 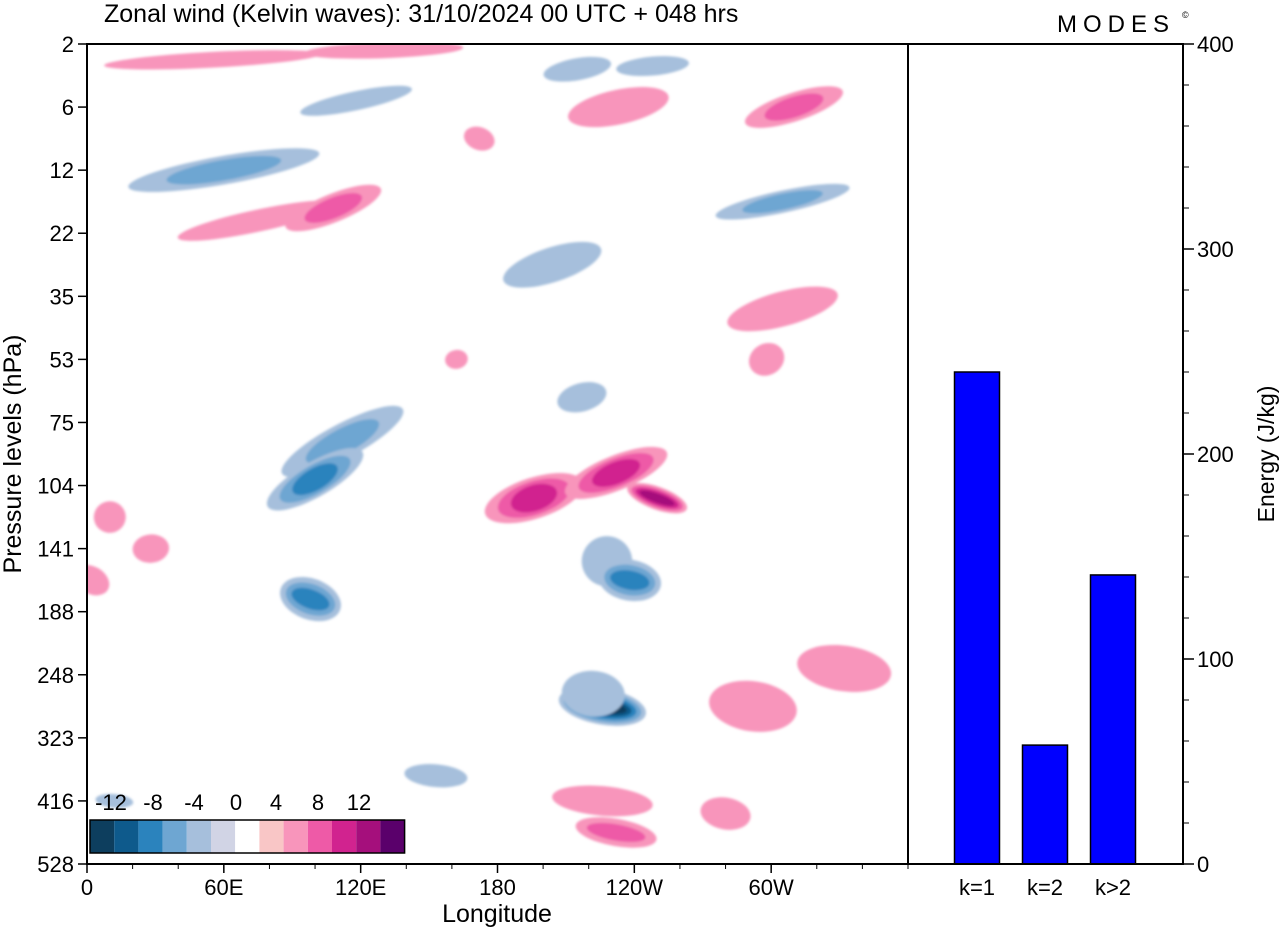 I want to click on colorbar-label: -12, so click(x=111, y=802).